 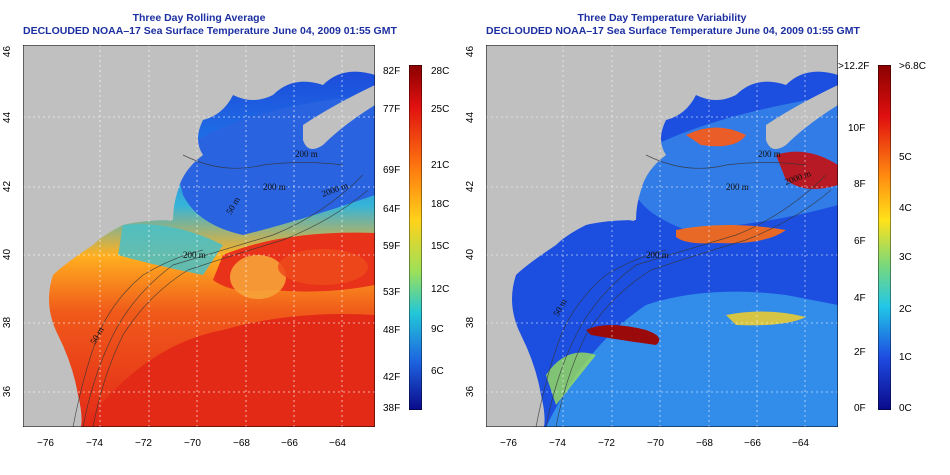 I want to click on left-contour-label-4: 200 m, so click(x=194, y=255).